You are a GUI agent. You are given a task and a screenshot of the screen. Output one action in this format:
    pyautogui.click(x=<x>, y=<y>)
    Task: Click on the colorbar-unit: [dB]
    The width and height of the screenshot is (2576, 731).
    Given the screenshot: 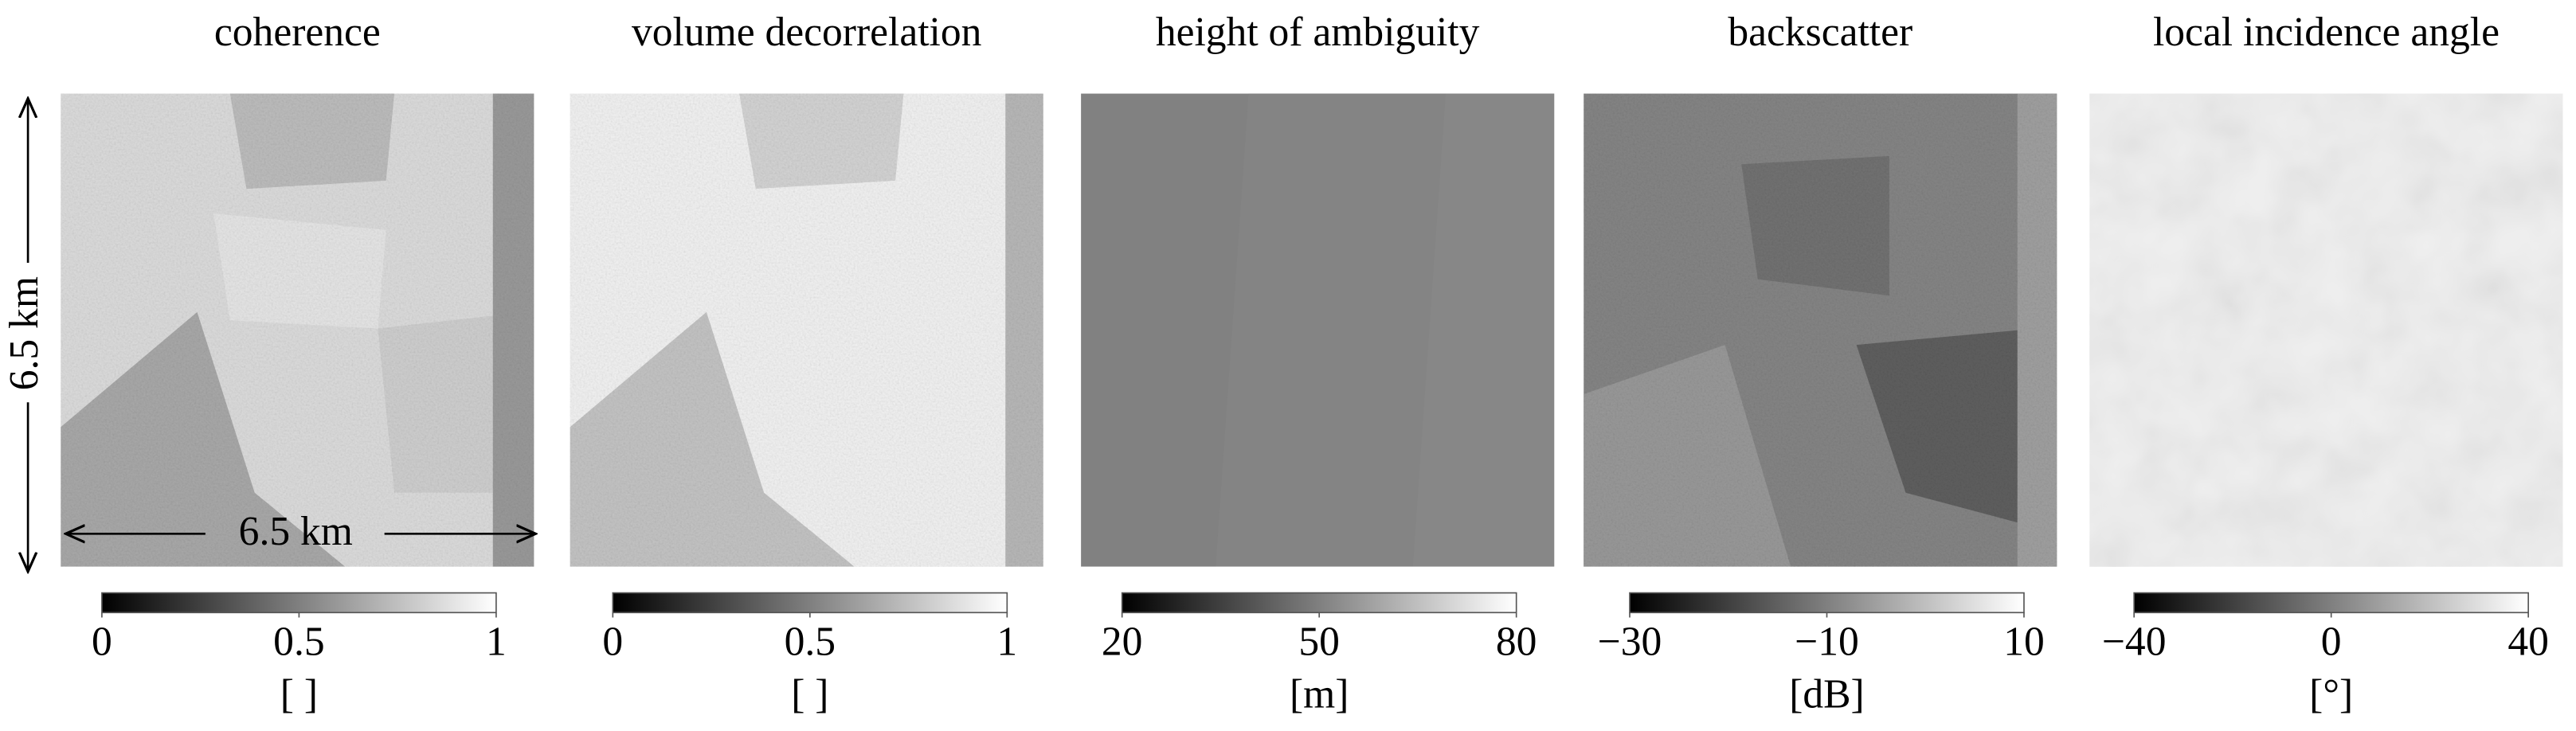 What is the action you would take?
    pyautogui.click(x=1827, y=694)
    